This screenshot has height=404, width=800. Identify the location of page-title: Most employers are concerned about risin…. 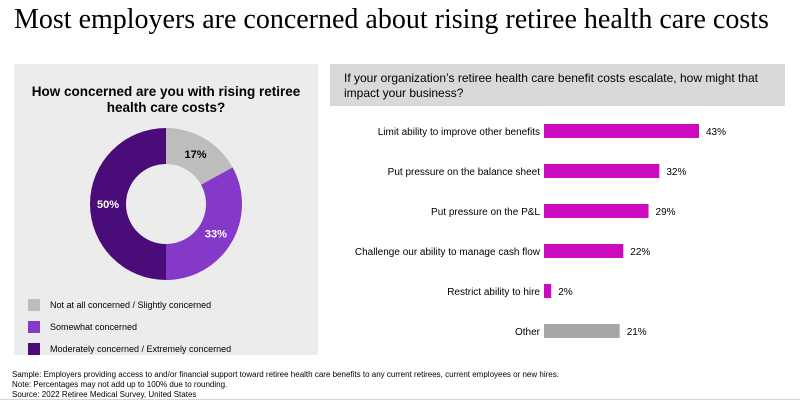
(391, 19).